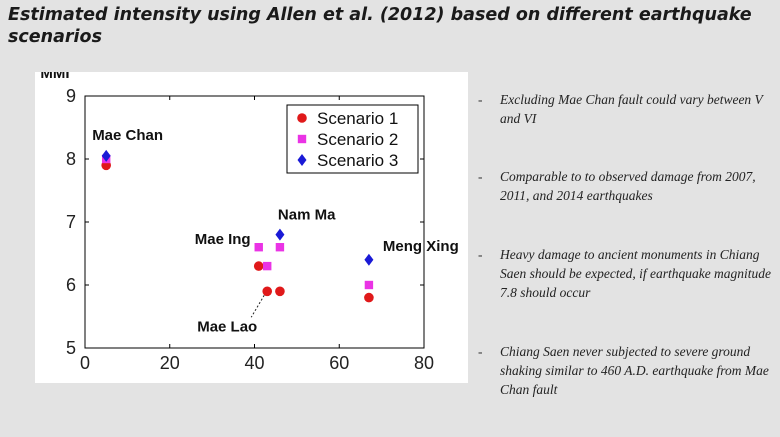 This screenshot has height=437, width=780. What do you see at coordinates (307, 215) in the screenshot?
I see `annotation-nam-ma: Nam Ma` at bounding box center [307, 215].